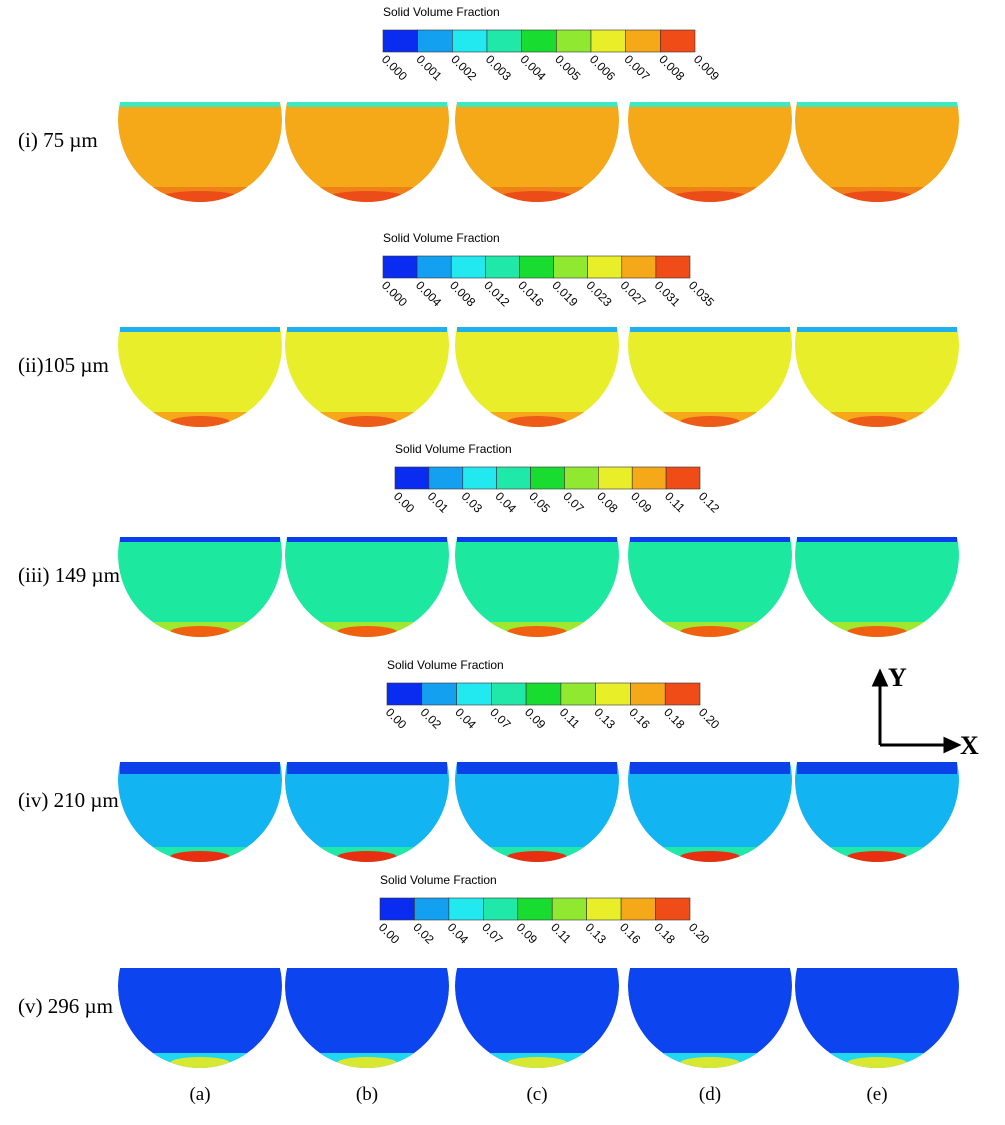  What do you see at coordinates (641, 502) in the screenshot?
I see `colorbar-tick-label: 0.09` at bounding box center [641, 502].